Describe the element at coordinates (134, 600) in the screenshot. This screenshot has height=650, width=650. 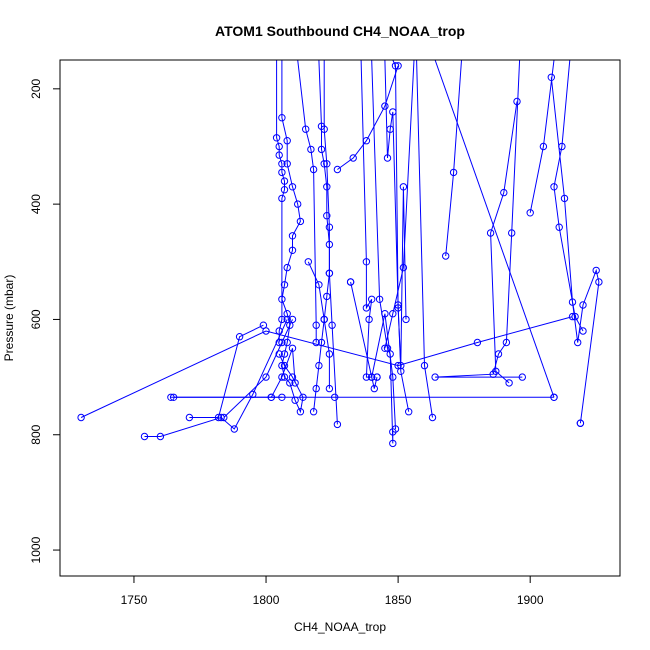
I see `x-tick-label-0: 1750` at that location.